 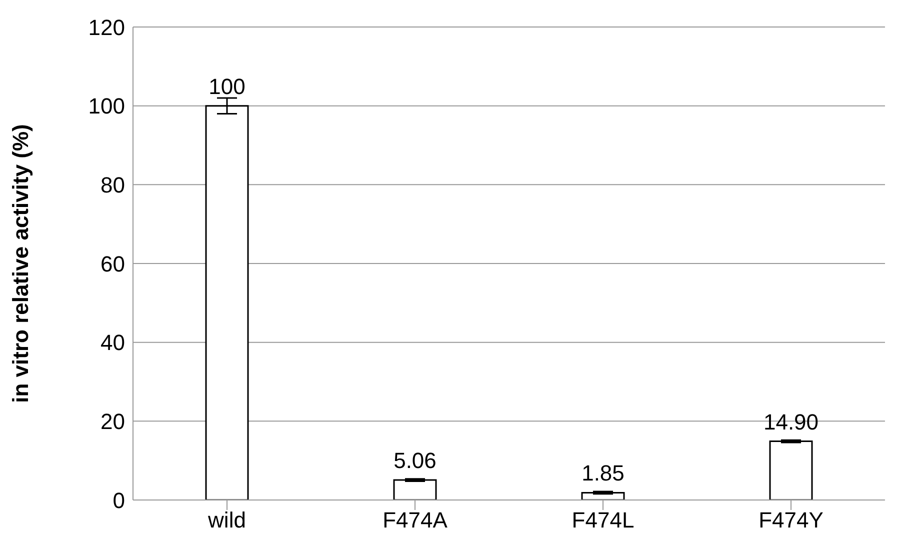 I want to click on y-tick-label: 40, so click(x=112, y=343).